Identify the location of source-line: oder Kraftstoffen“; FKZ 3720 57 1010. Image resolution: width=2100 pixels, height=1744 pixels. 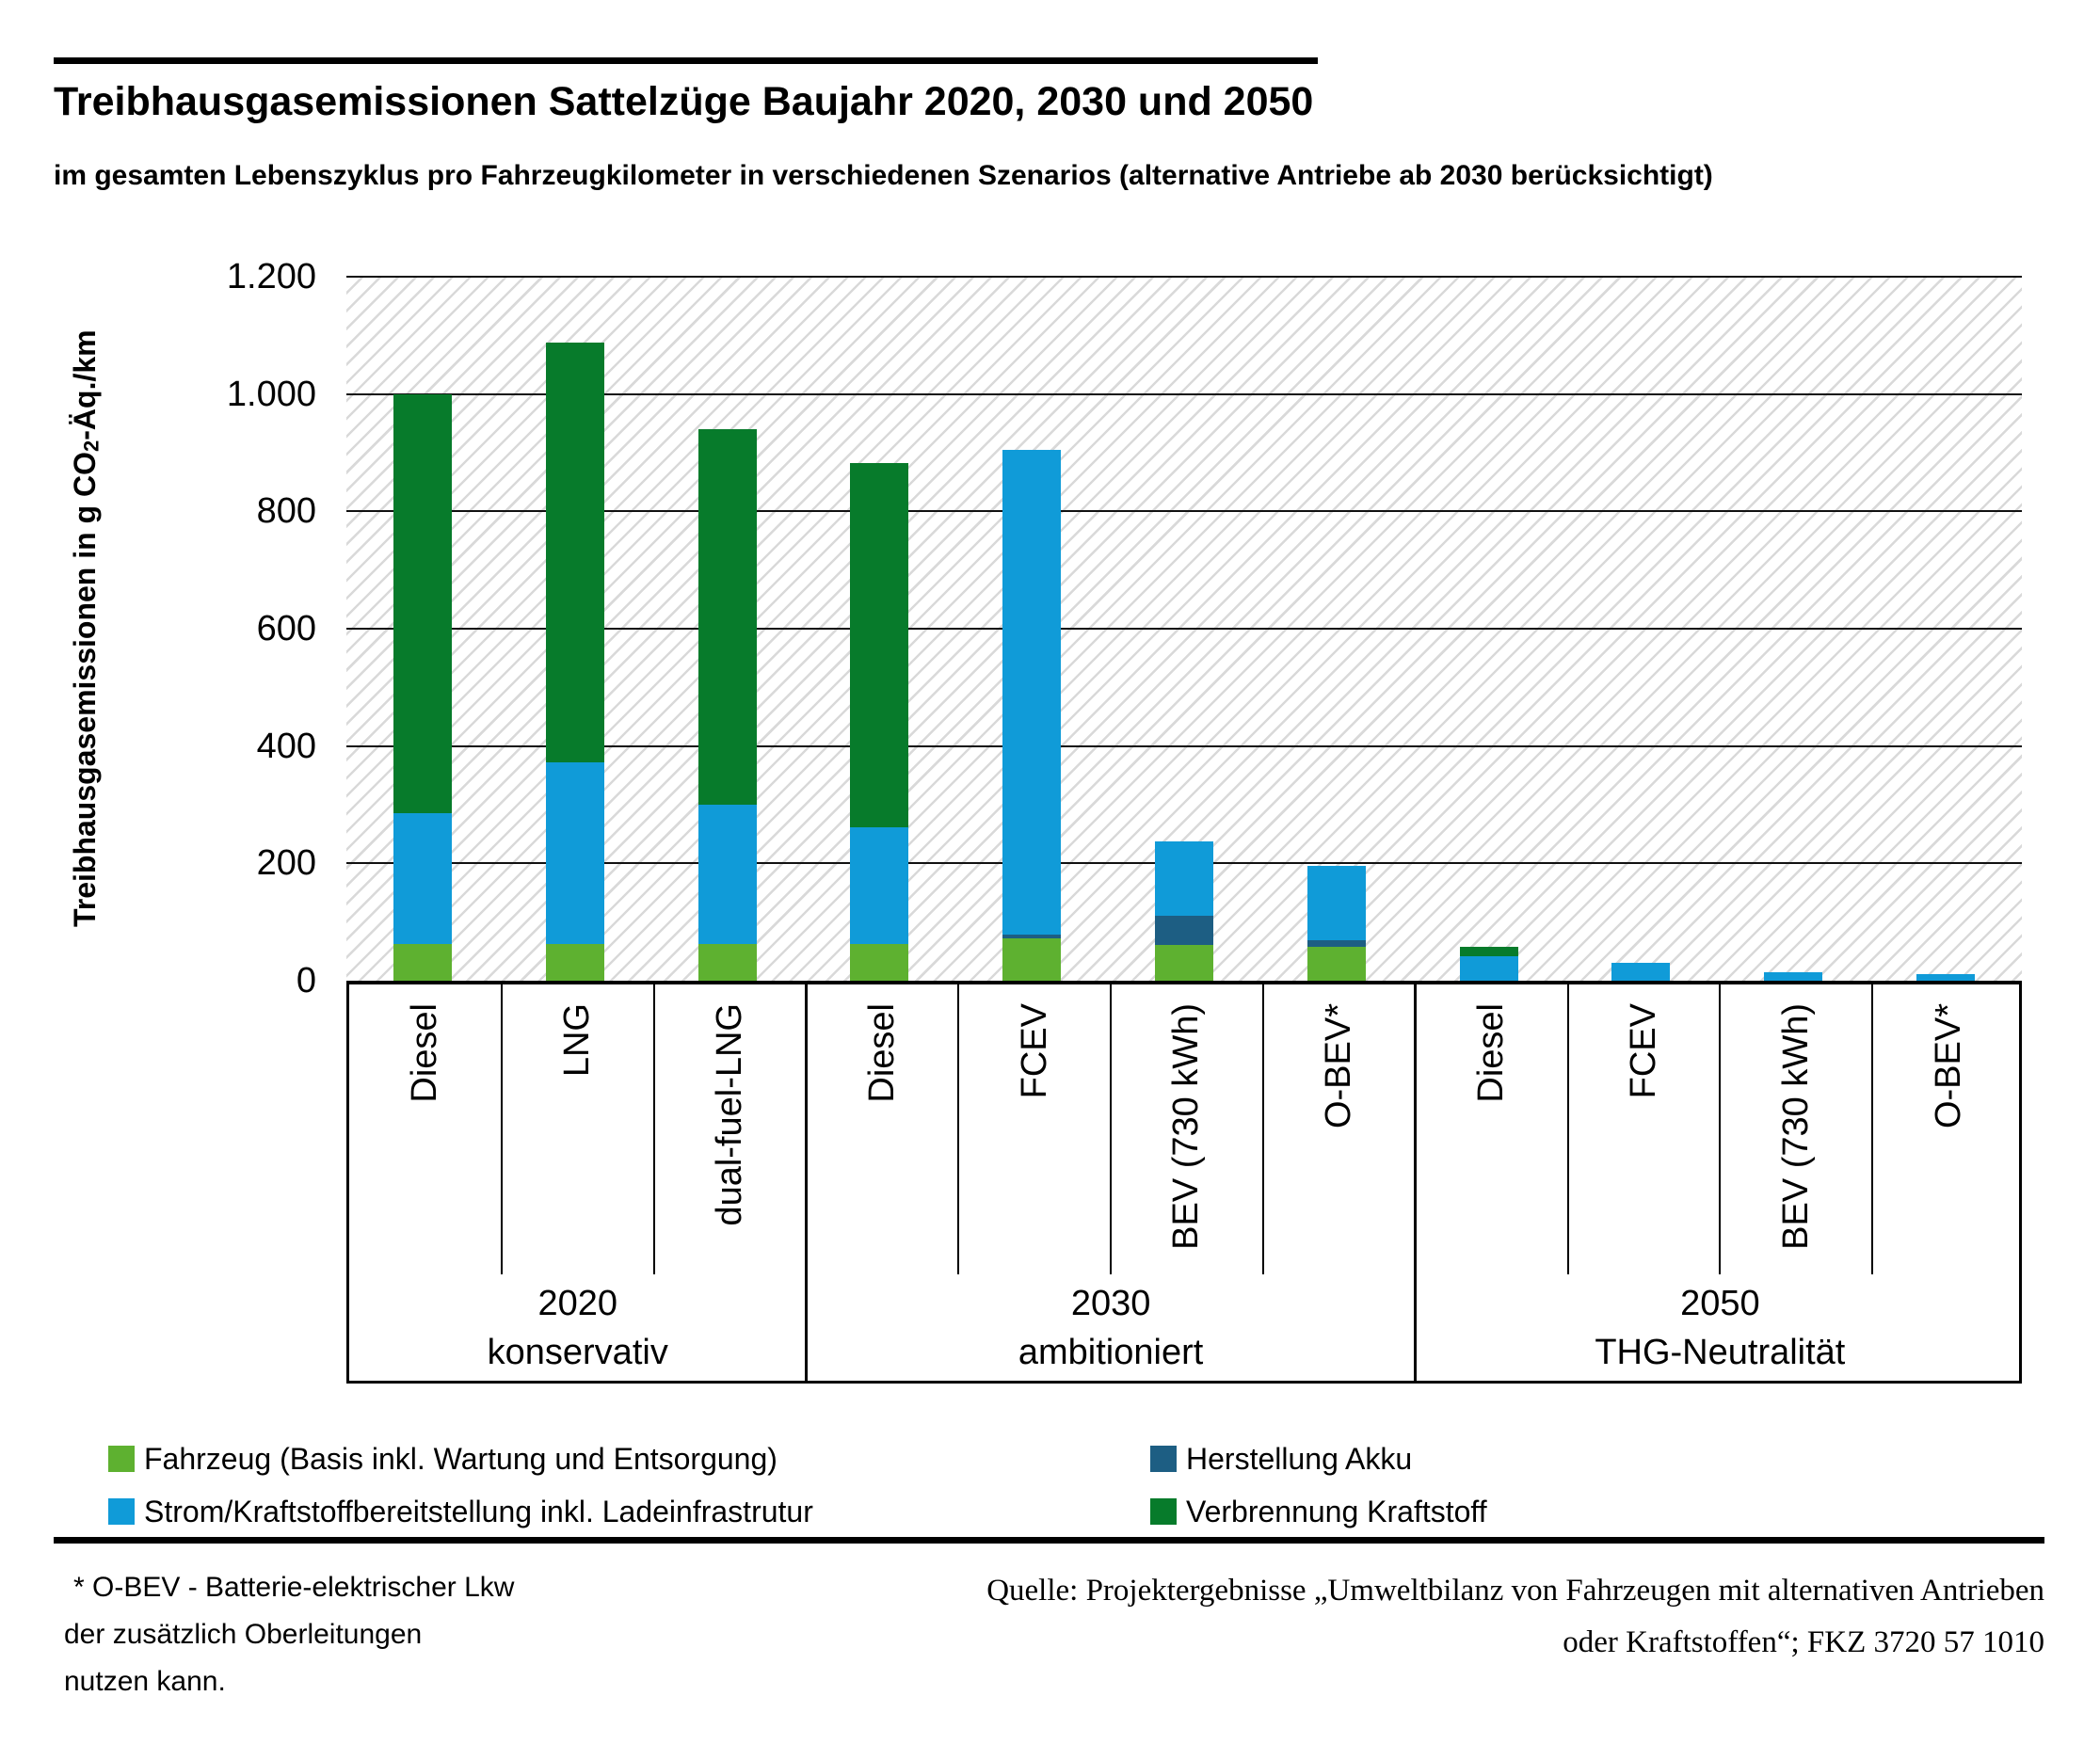
(1803, 1642).